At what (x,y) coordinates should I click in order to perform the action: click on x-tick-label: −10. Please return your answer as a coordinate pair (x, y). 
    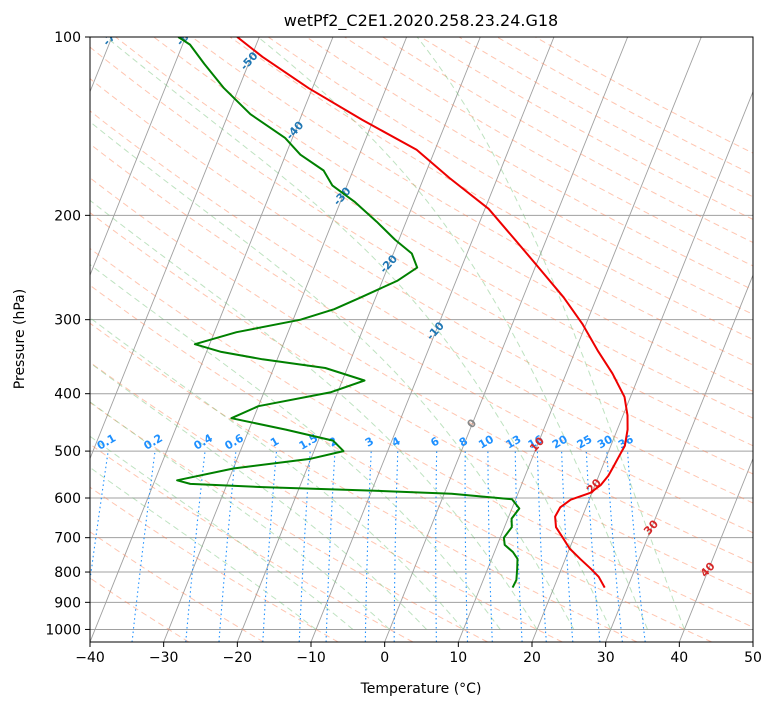
    Looking at the image, I should click on (311, 658).